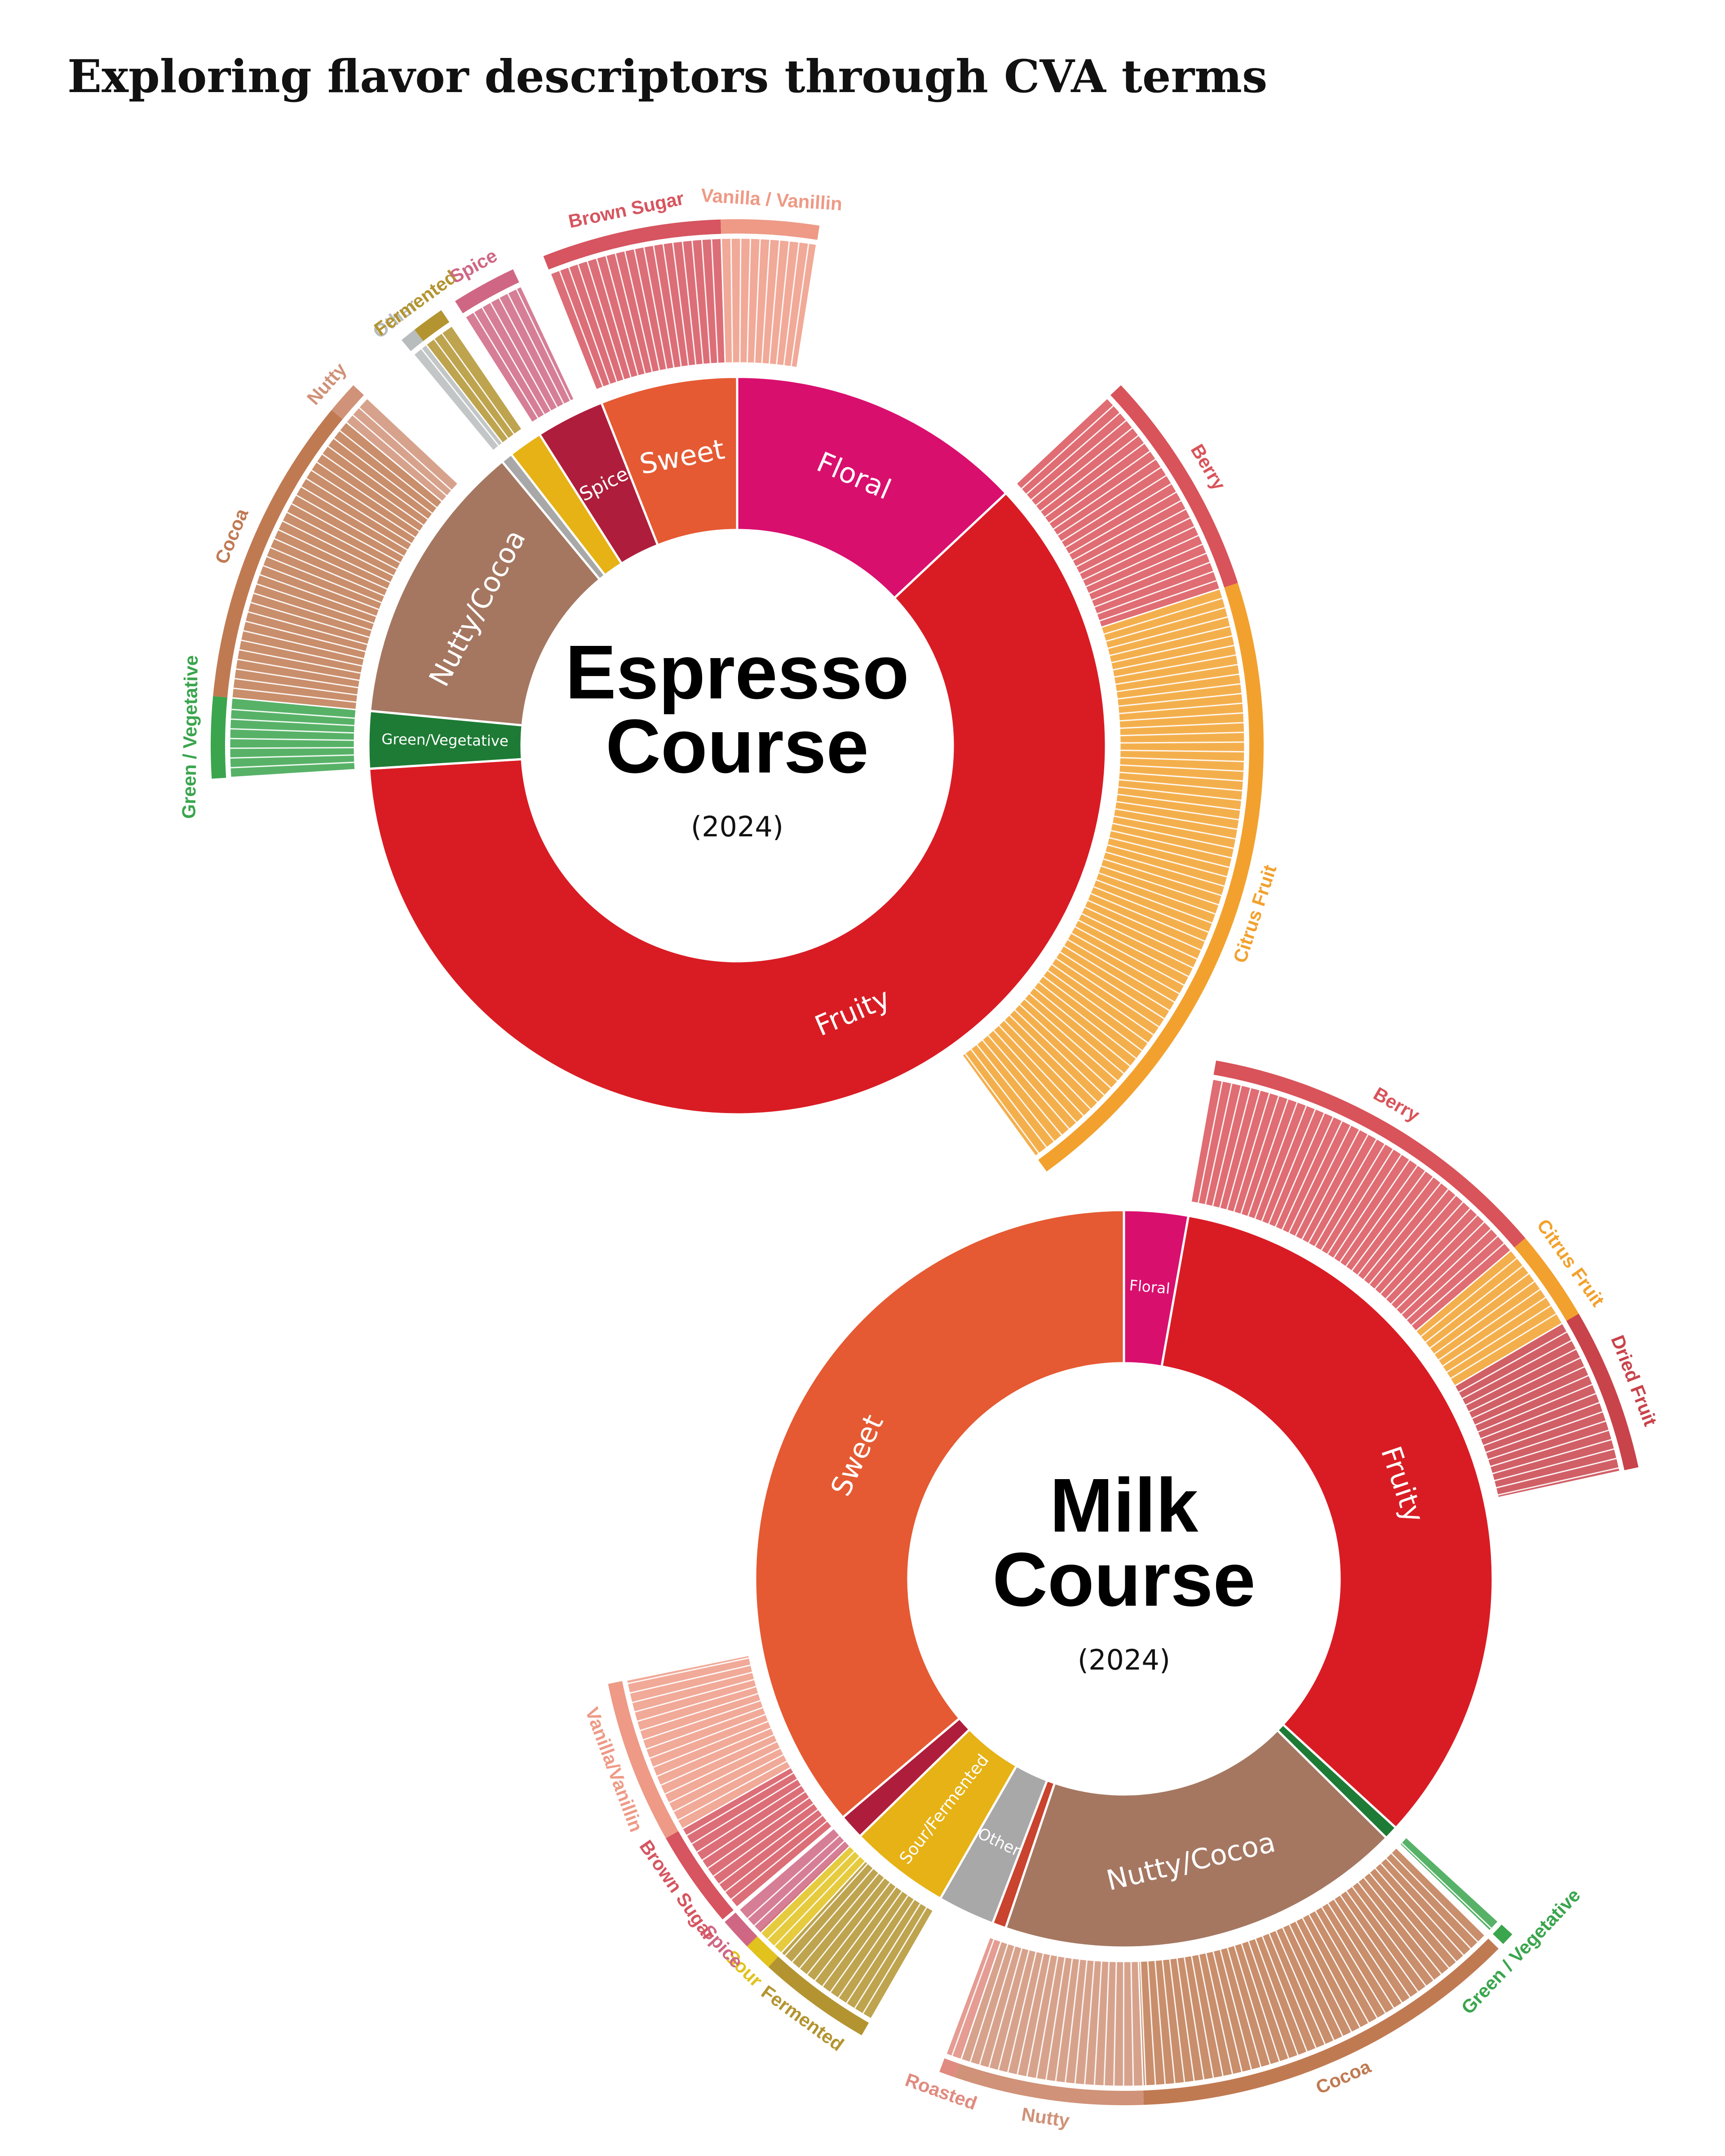  Describe the element at coordinates (1045, 2117) in the screenshot. I see `outer-label: Nutty` at that location.